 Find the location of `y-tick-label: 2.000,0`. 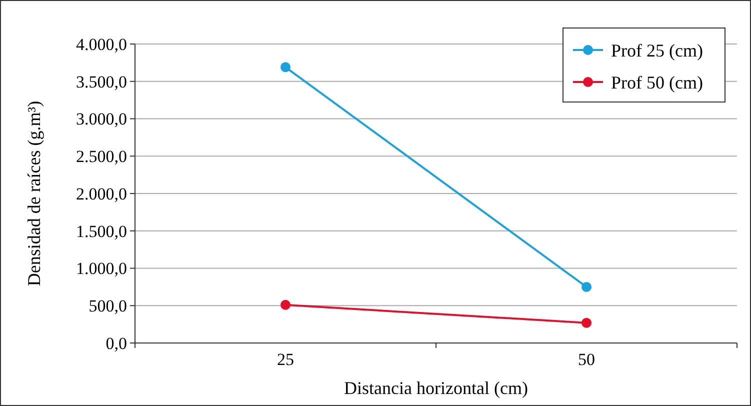

y-tick-label: 2.000,0 is located at coordinates (101, 194).